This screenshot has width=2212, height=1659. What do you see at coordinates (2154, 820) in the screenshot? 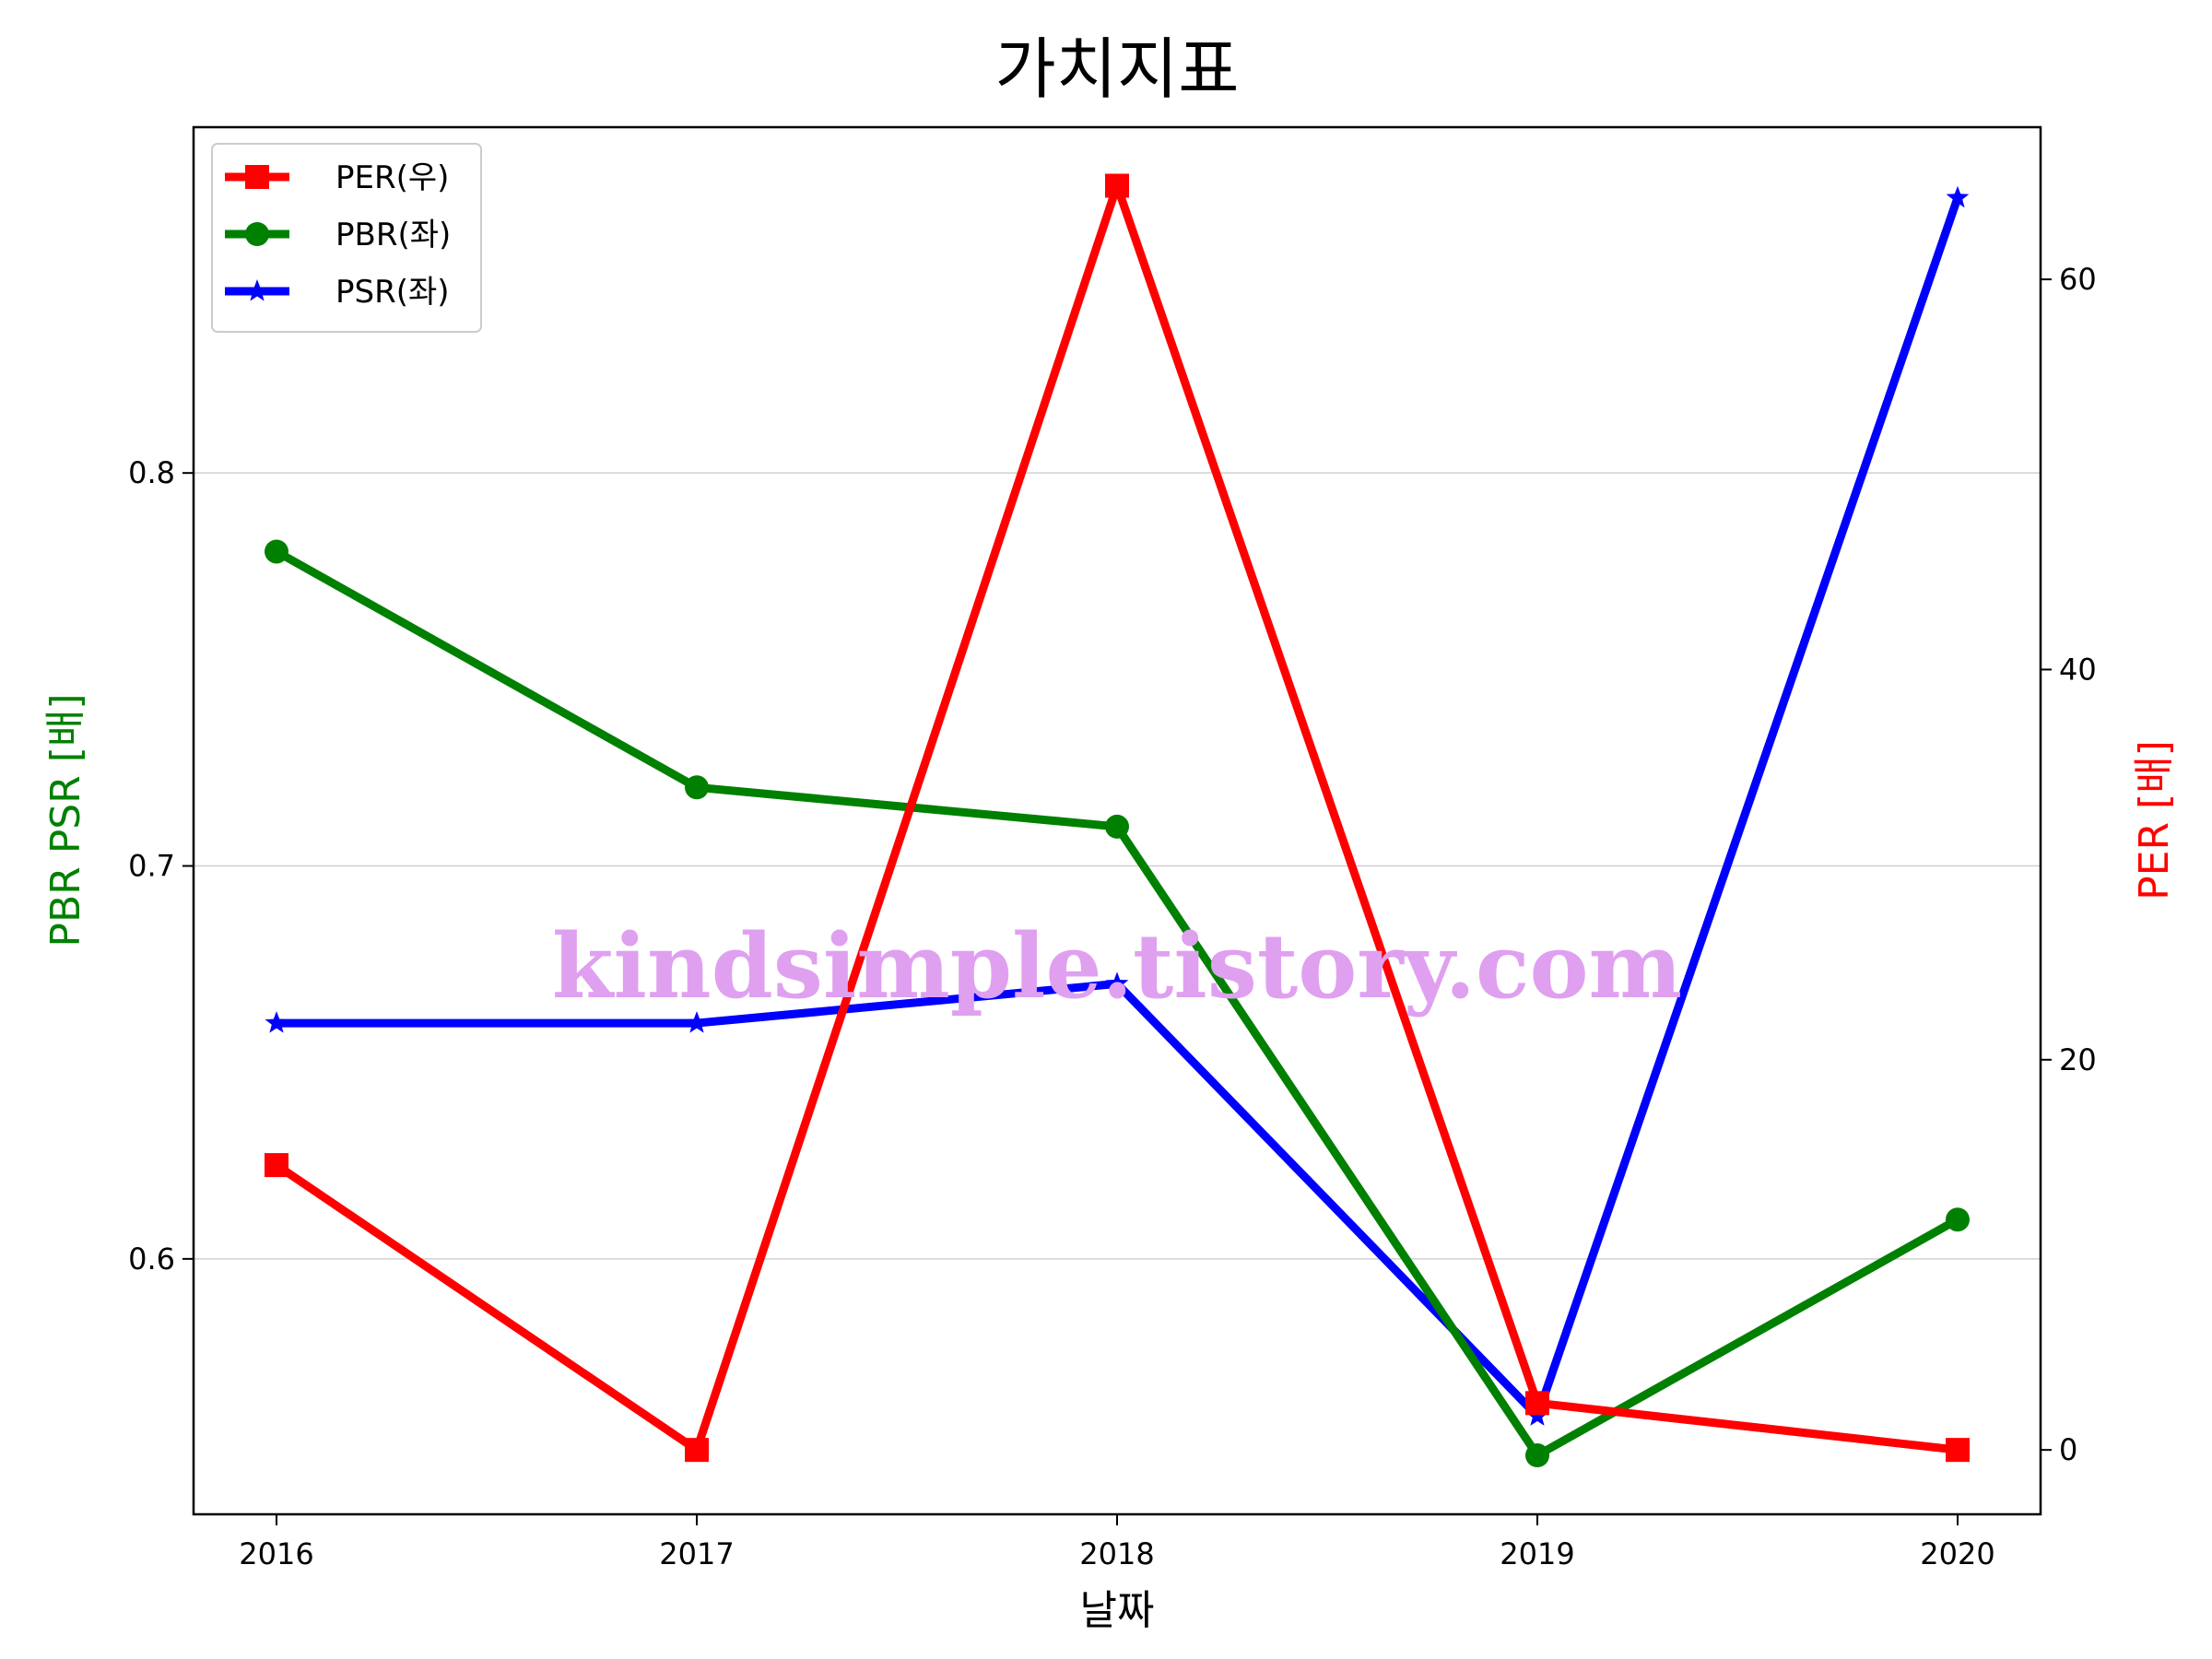
I see `right-y-axis-label: PER [배]` at bounding box center [2154, 820].